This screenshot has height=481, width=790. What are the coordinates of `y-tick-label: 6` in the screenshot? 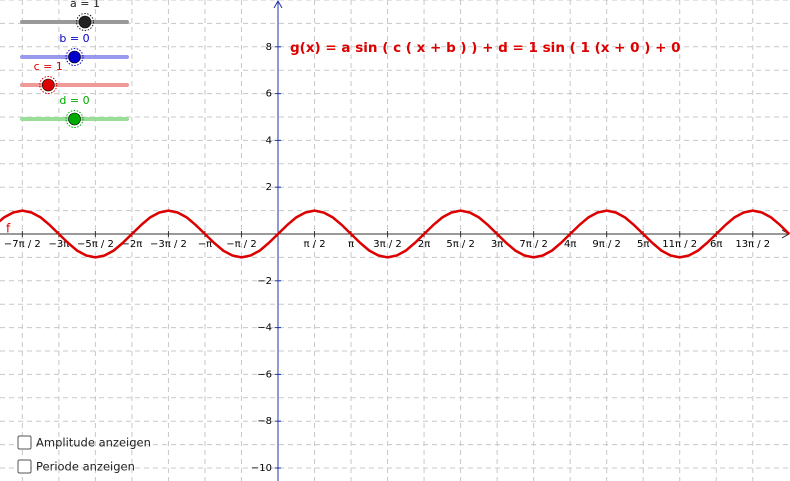 It's located at (269, 94).